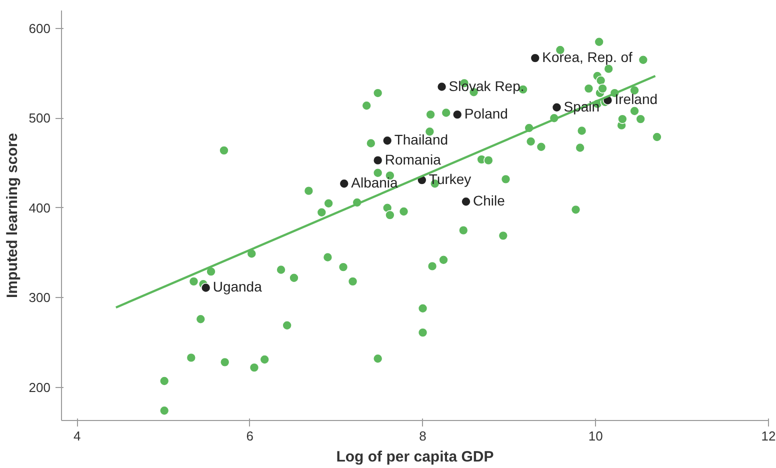 This screenshot has height=468, width=776. I want to click on annotation: Turkey, so click(450, 179).